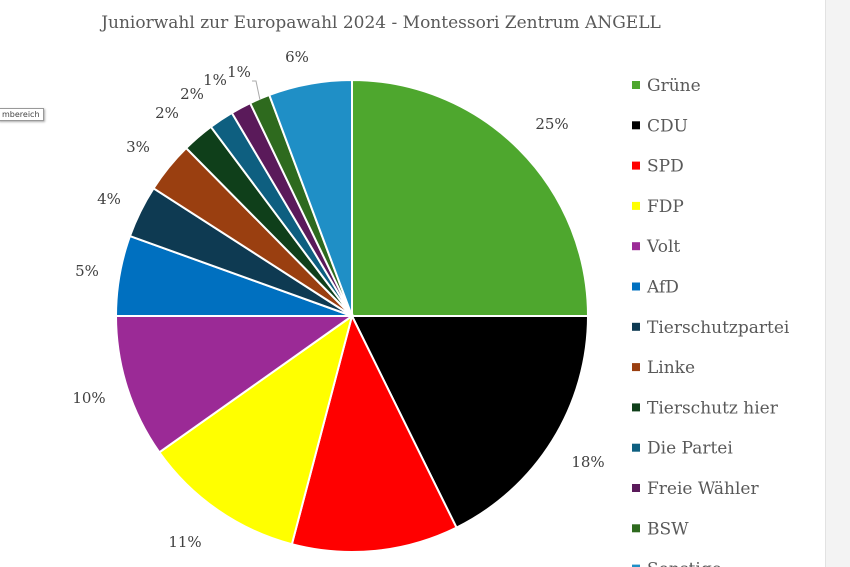 This screenshot has height=567, width=850. I want to click on data-label: 11%, so click(184, 542).